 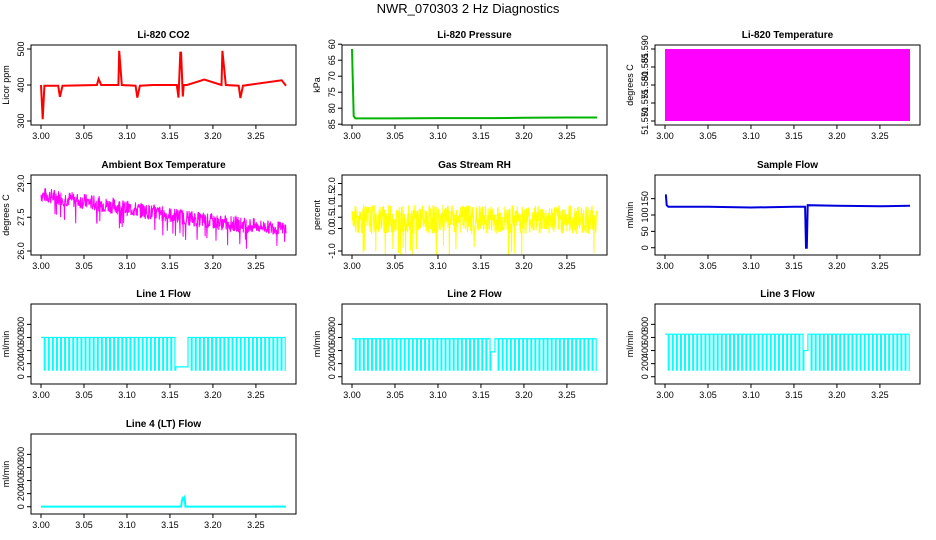 I want to click on chart-title-line4: Line 4 (LT) Flow, so click(x=164, y=424).